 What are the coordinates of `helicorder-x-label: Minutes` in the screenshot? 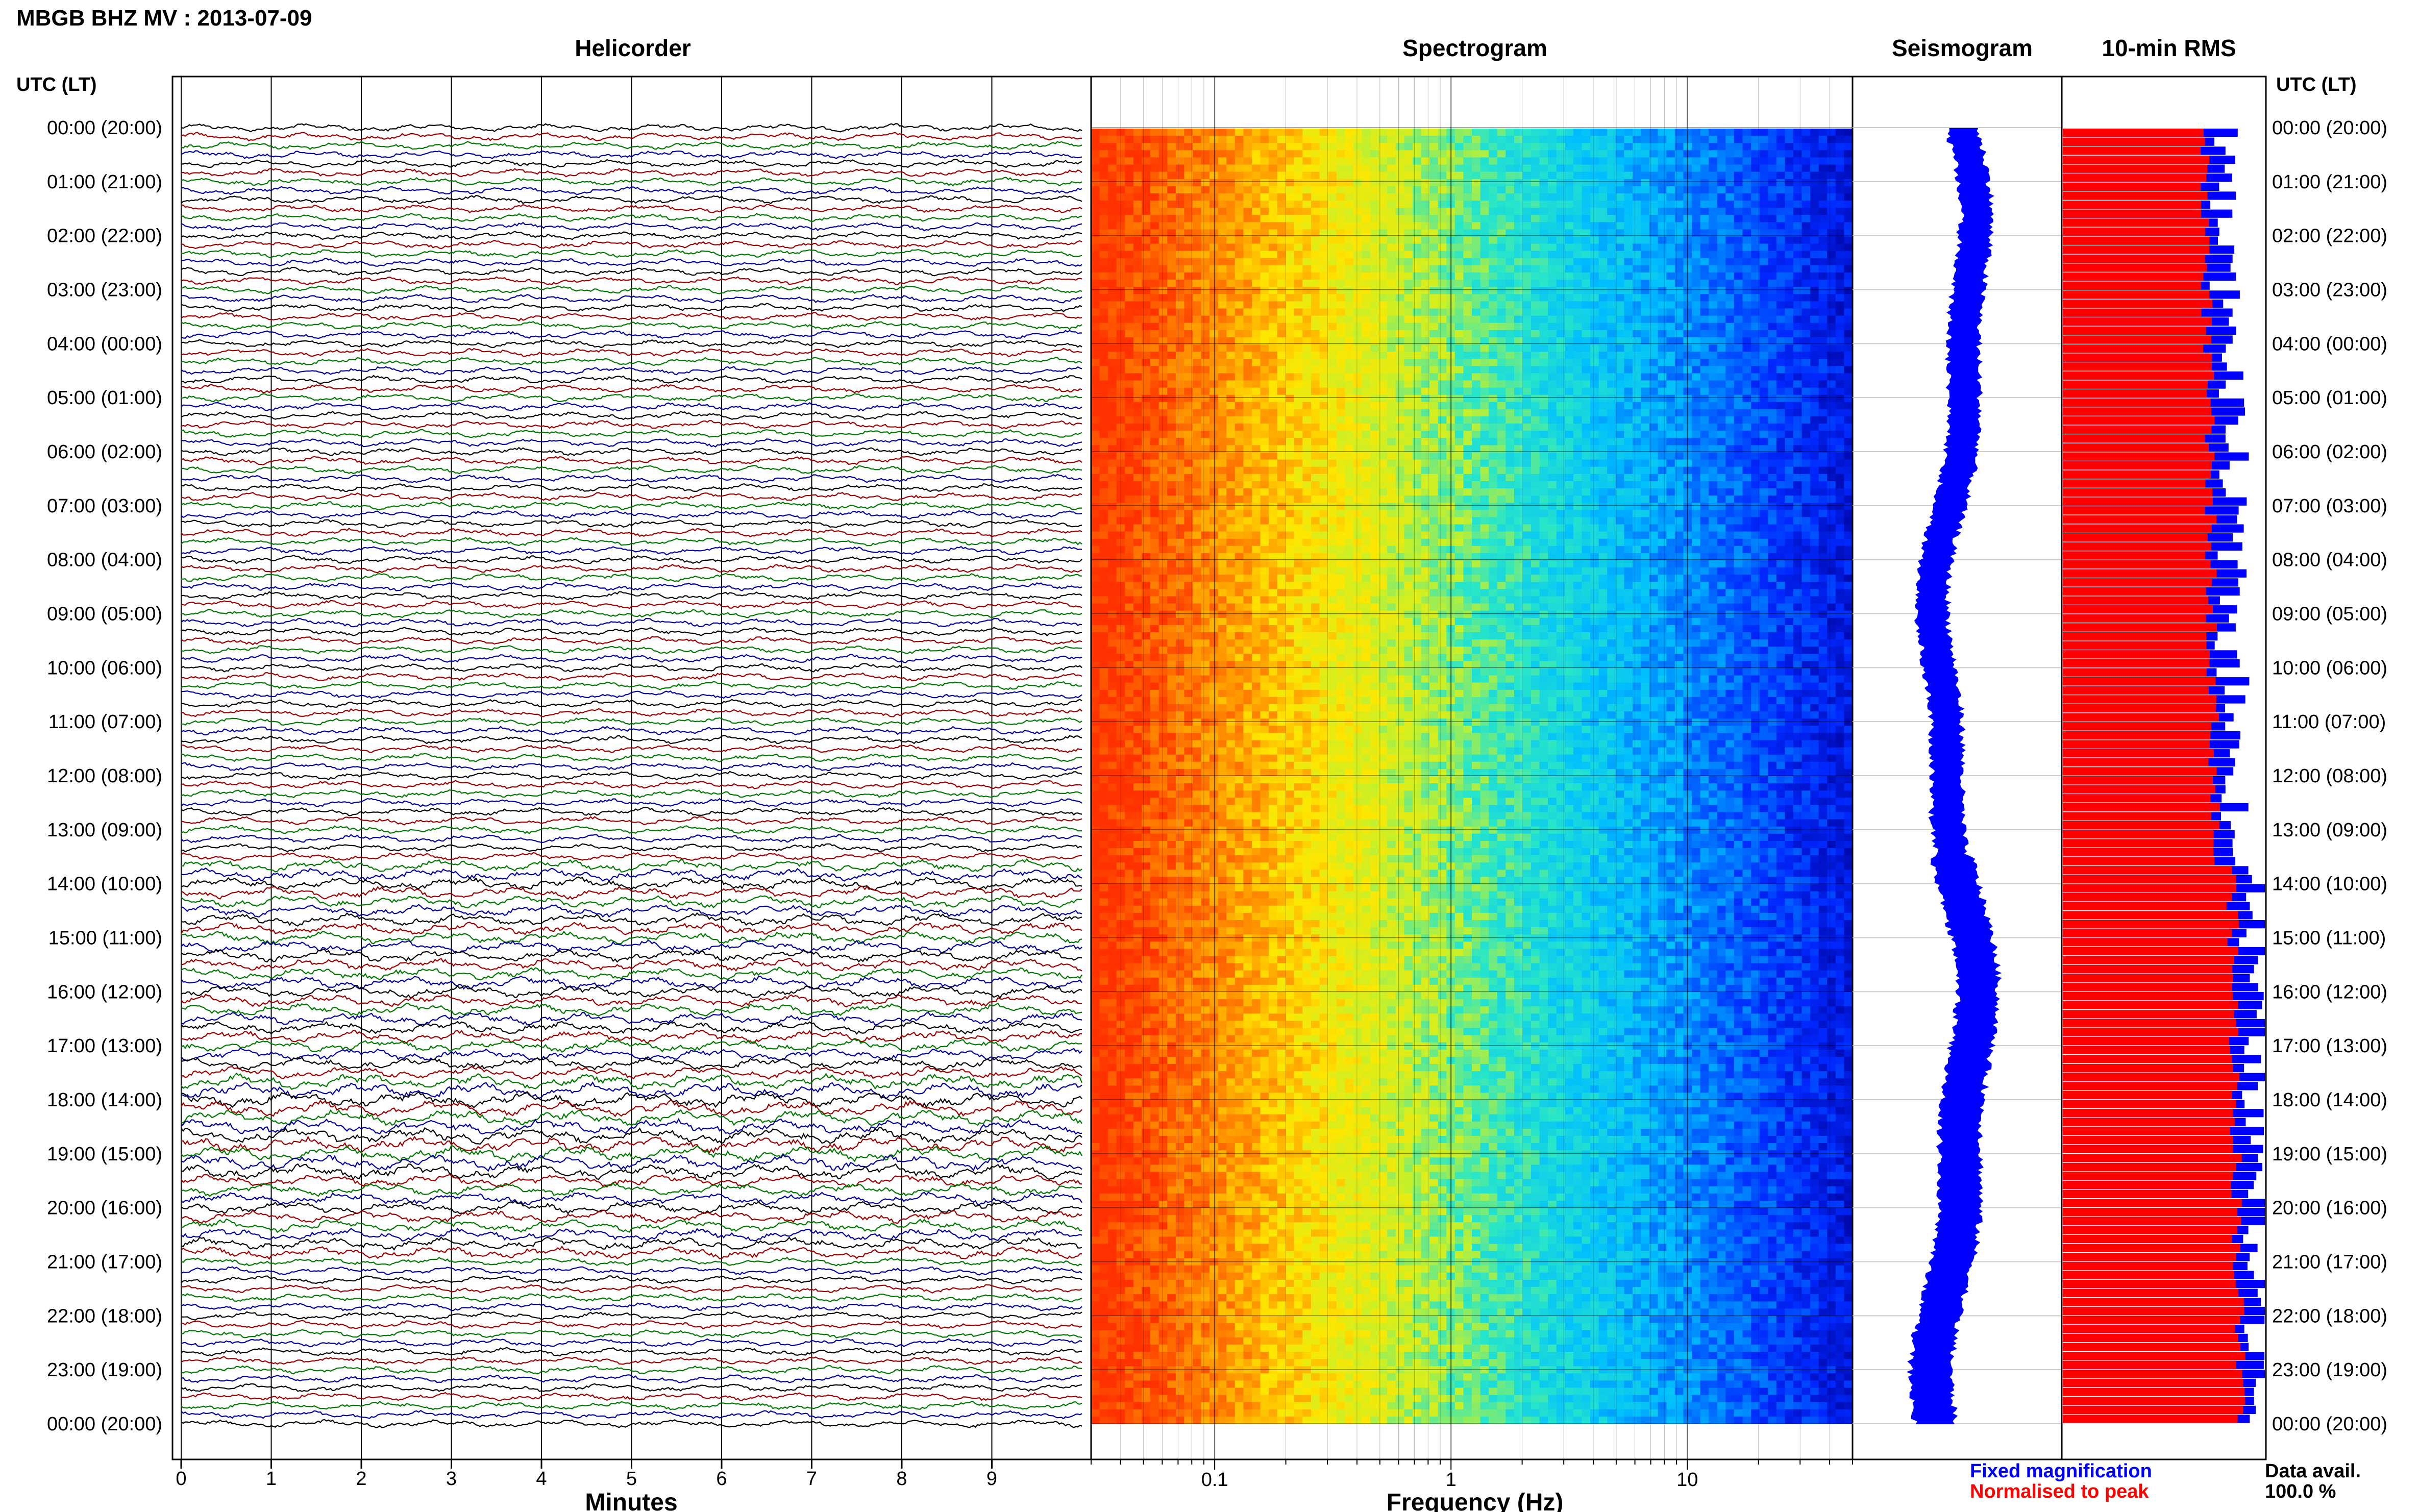 It's located at (631, 1500).